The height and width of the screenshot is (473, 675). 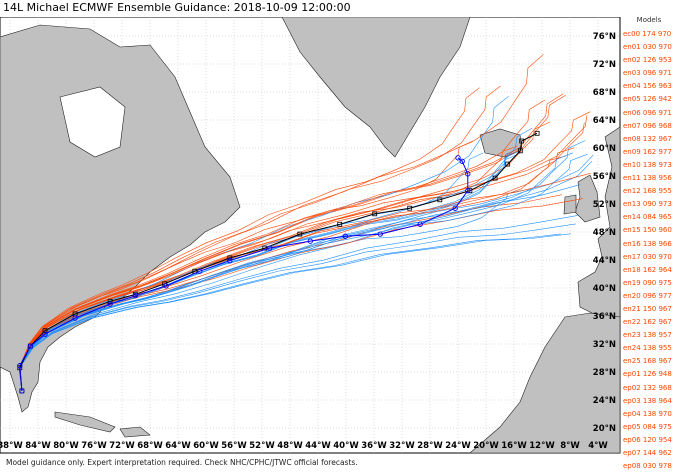 What do you see at coordinates (604, 233) in the screenshot?
I see `lat-label: 48°N` at bounding box center [604, 233].